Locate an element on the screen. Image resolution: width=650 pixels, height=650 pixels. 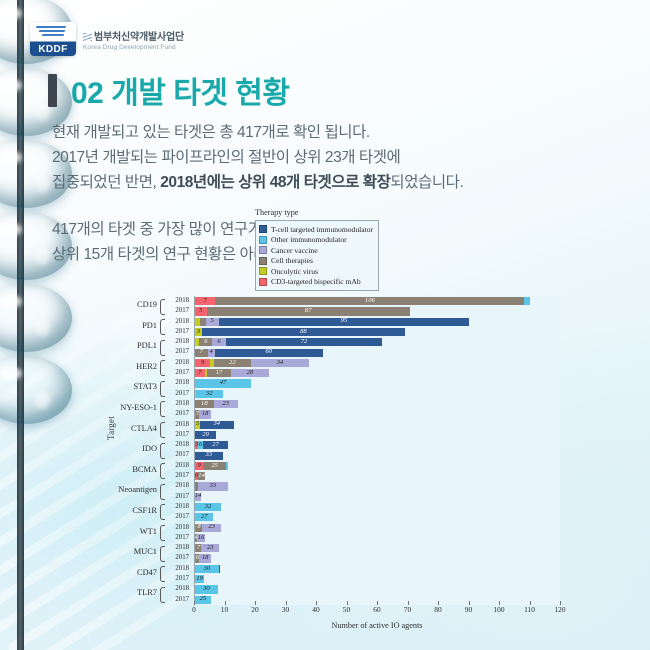
bar-value-label: 14 is located at coordinates (198, 496).